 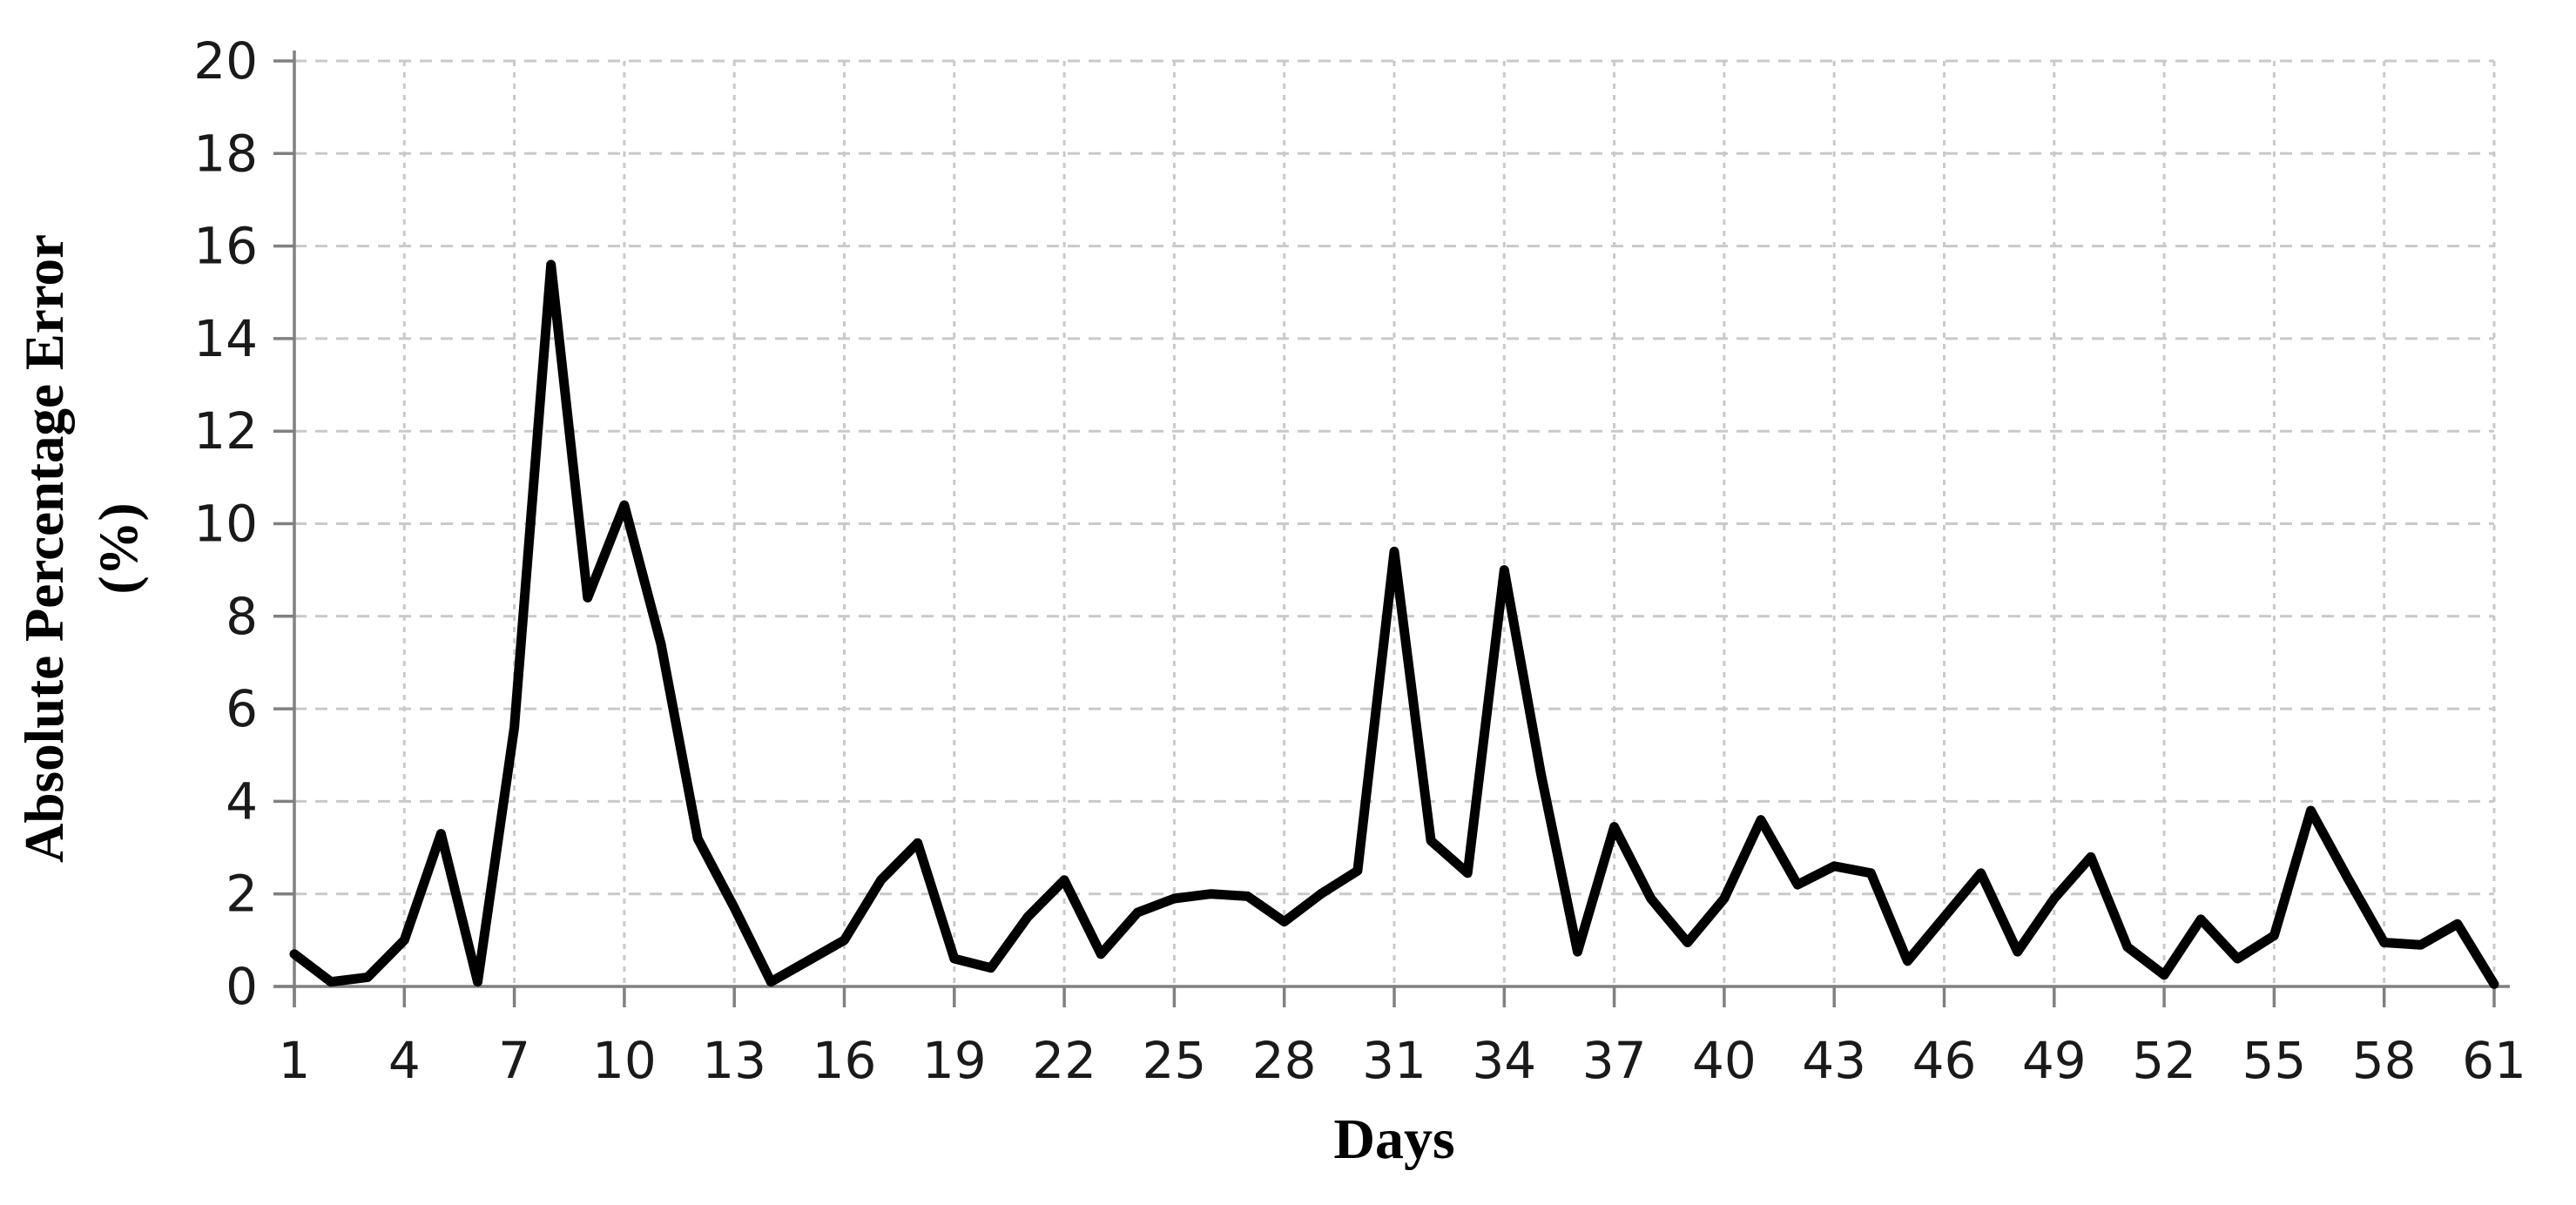 What do you see at coordinates (225, 246) in the screenshot?
I see `y-tick-label: 16` at bounding box center [225, 246].